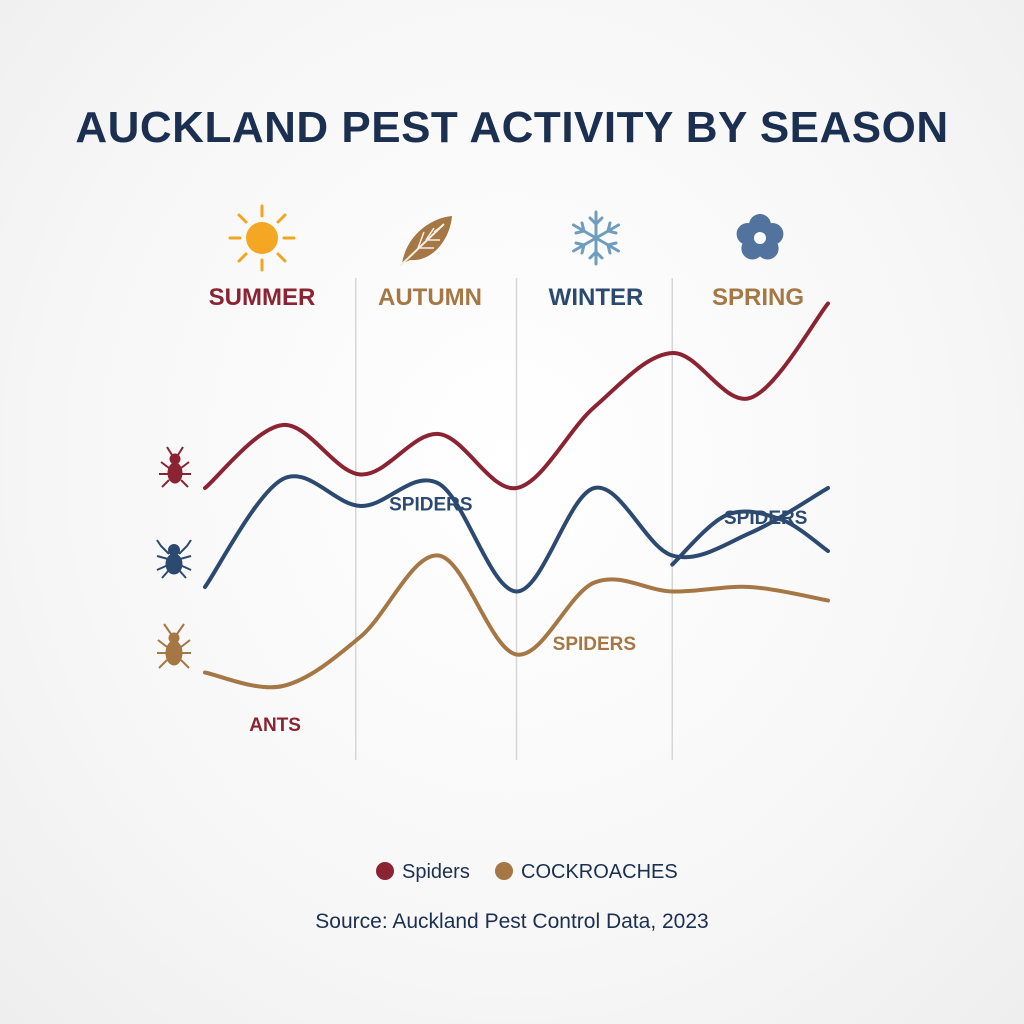 The height and width of the screenshot is (1024, 1024). I want to click on annotation-label-2: SPIDERS, so click(594, 644).